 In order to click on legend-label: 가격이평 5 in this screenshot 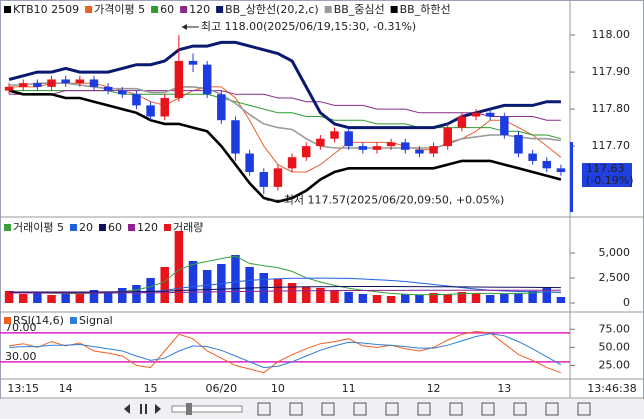, I will do `click(119, 9)`.